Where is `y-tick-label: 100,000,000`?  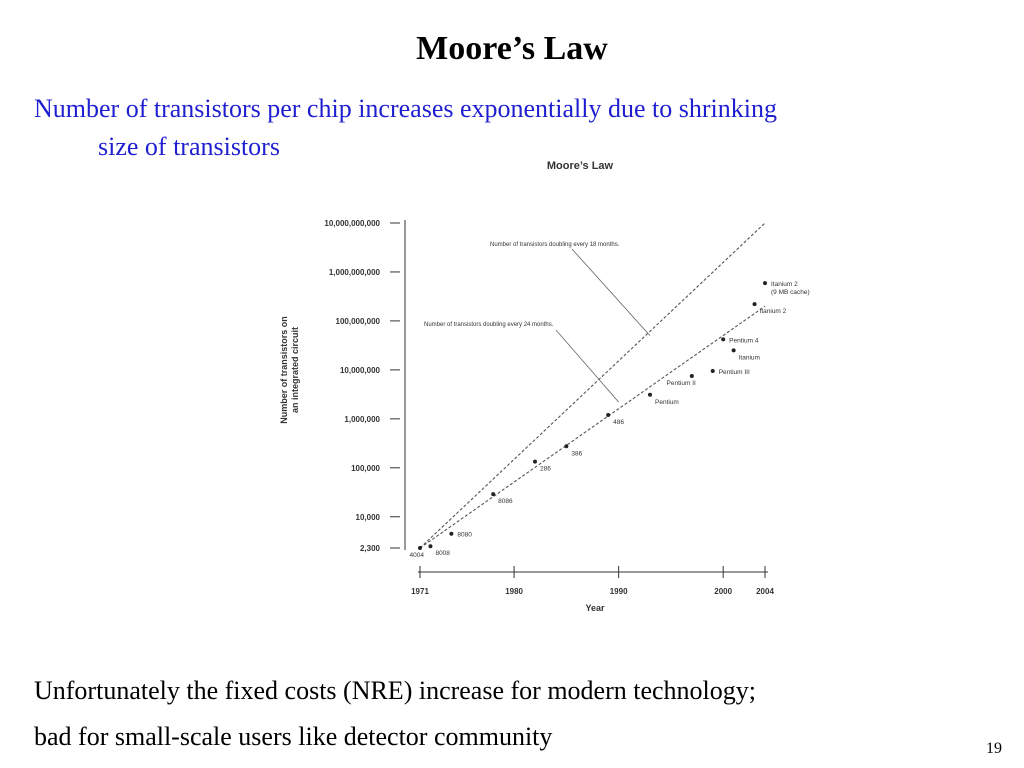
y-tick-label: 100,000,000 is located at coordinates (358, 321).